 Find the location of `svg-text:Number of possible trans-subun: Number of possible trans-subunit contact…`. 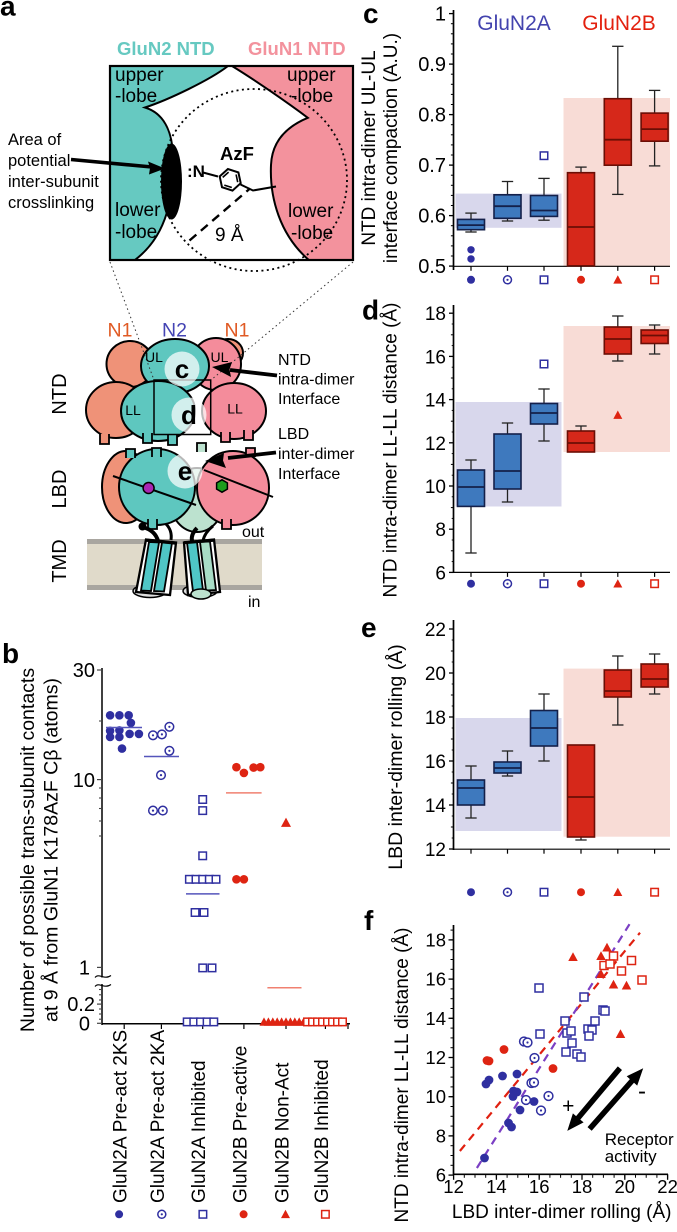

svg-text:Number of possible trans-subun: Number of possible trans-subunit contact… is located at coordinates (28, 850).